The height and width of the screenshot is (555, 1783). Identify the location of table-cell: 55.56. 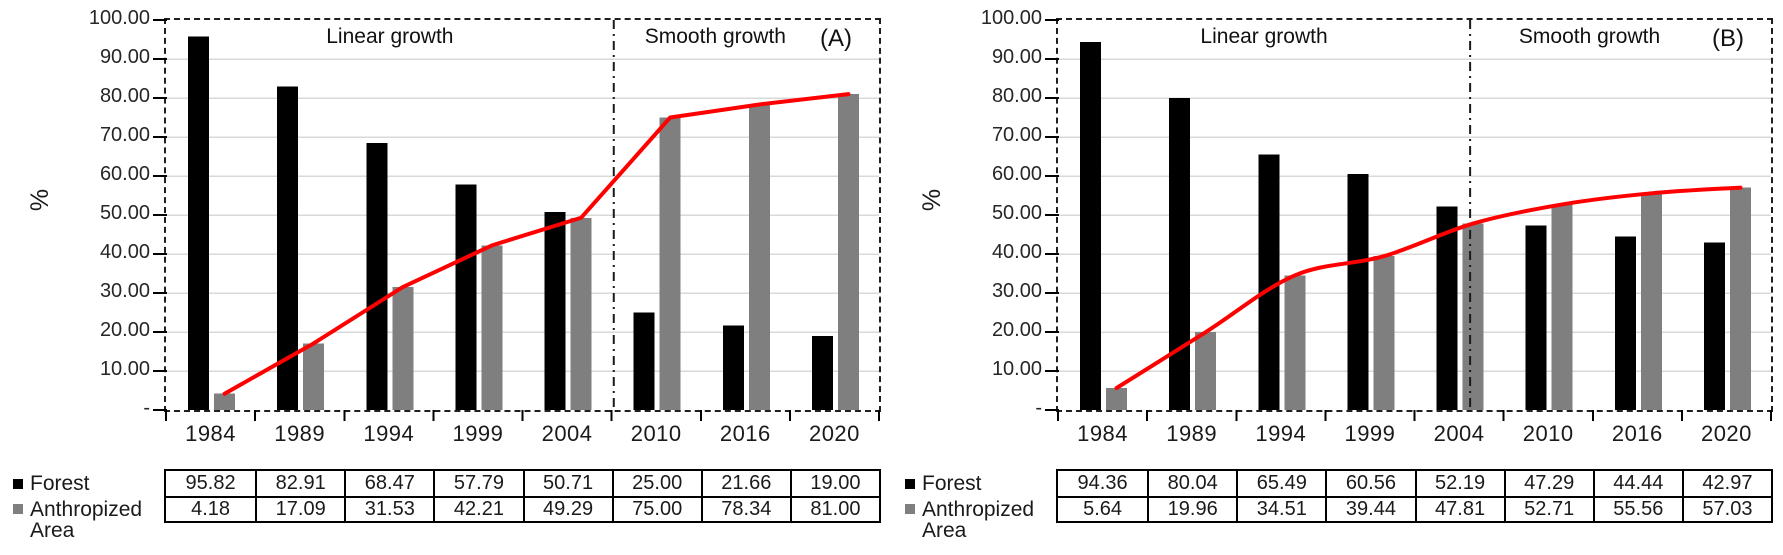
(1637, 508).